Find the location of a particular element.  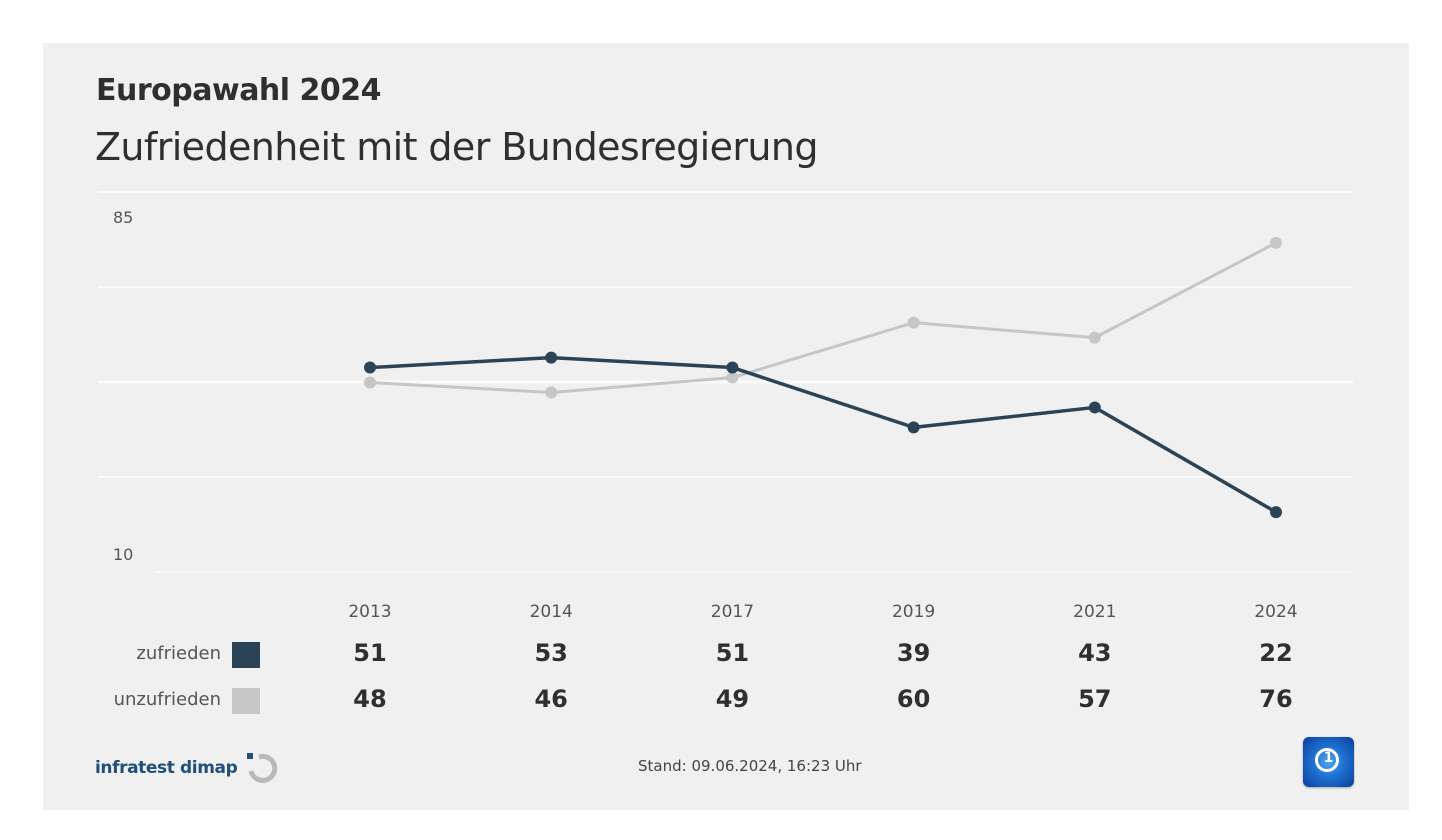

x-label: 2017 is located at coordinates (732, 612).